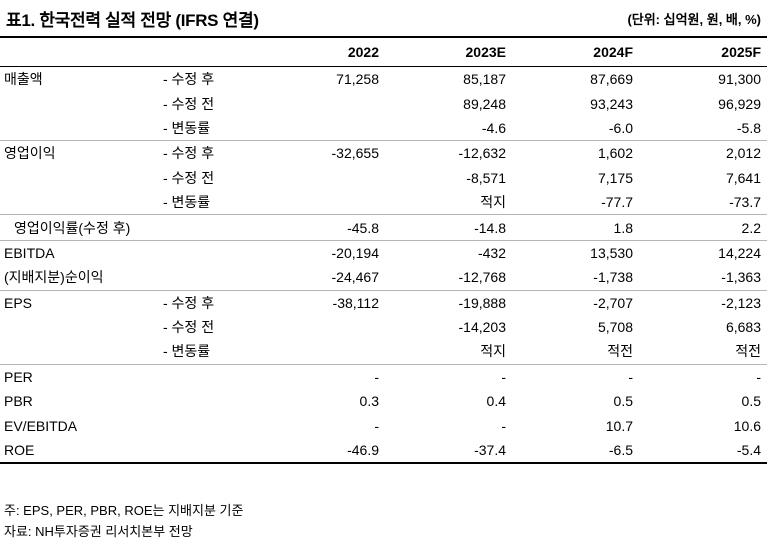  What do you see at coordinates (615, 153) in the screenshot?
I see `cell-value: 1,602` at bounding box center [615, 153].